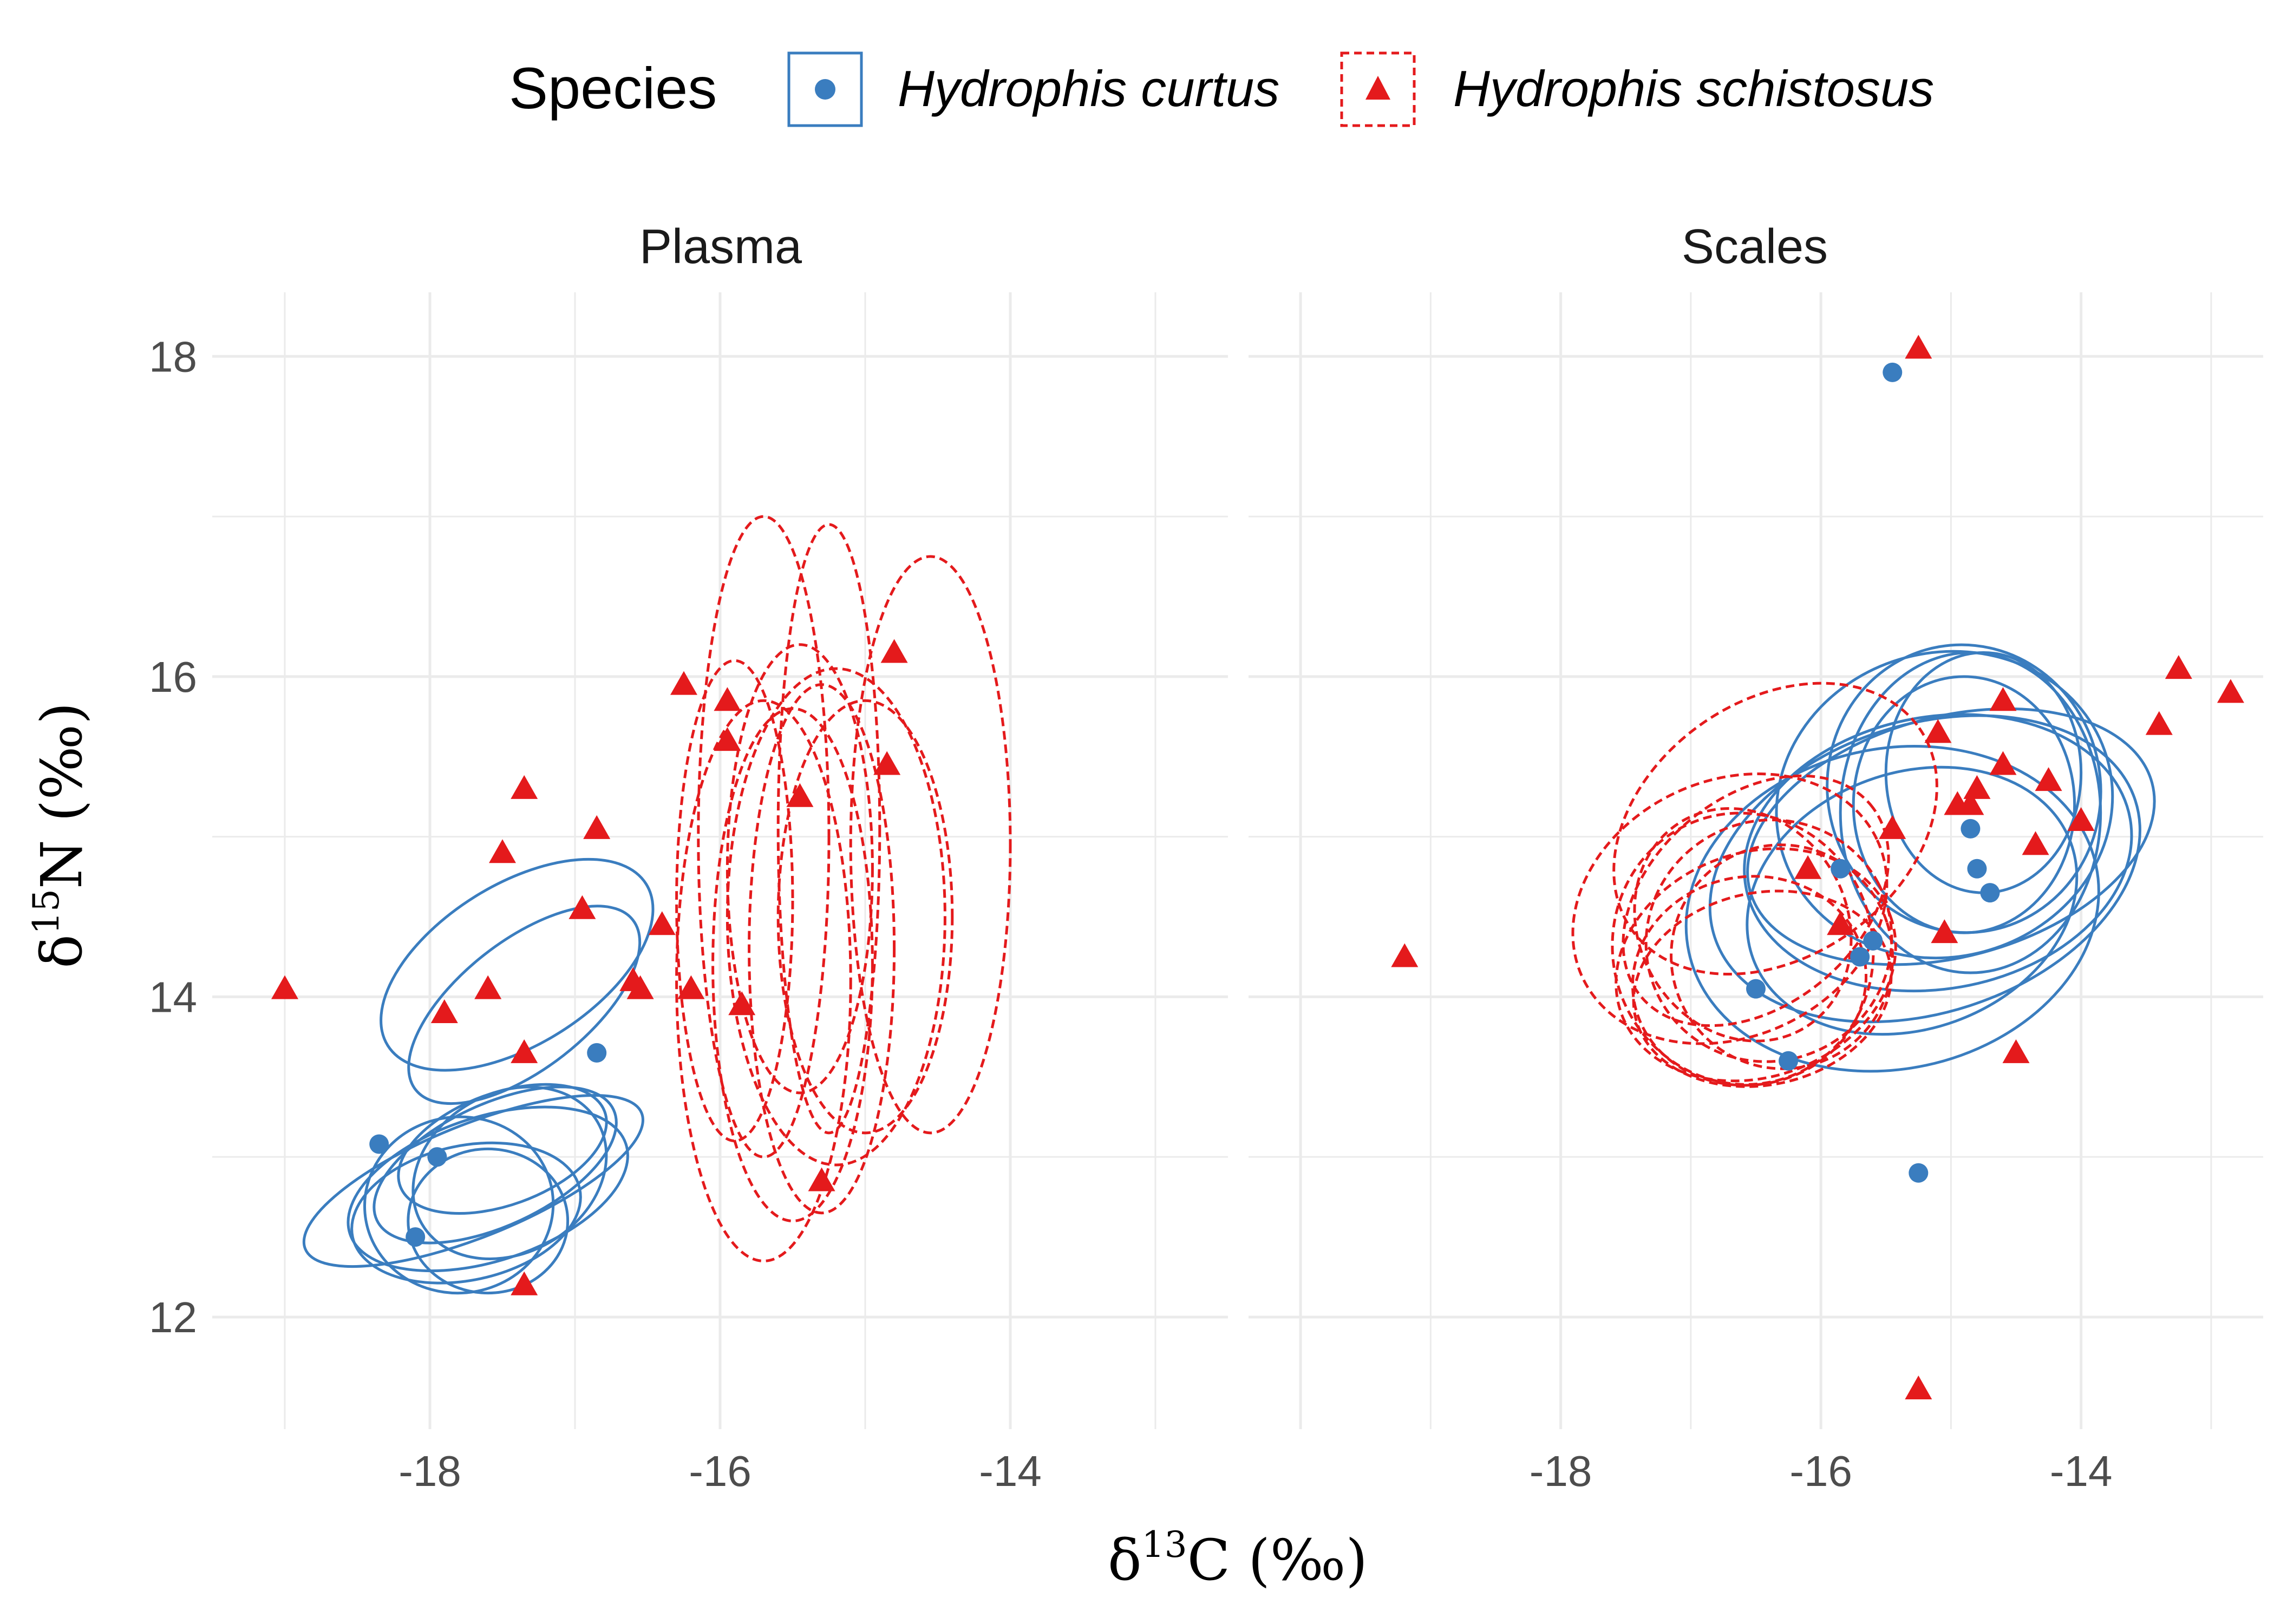 The width and height of the screenshot is (2274, 1624). Describe the element at coordinates (173, 1317) in the screenshot. I see `y-tick-label: 12` at that location.